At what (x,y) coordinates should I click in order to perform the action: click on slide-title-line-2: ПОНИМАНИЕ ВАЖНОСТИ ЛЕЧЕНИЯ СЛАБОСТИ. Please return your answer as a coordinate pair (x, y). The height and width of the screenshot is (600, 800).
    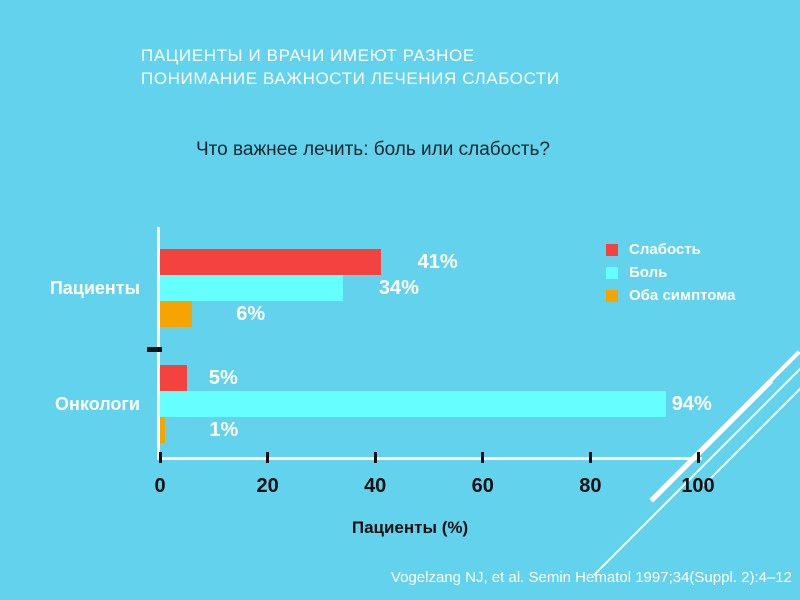
    Looking at the image, I should click on (350, 78).